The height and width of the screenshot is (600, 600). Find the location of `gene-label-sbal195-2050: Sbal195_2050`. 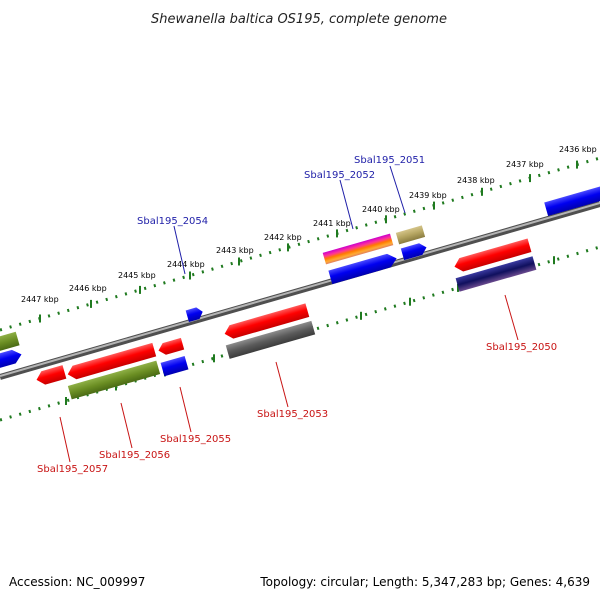

gene-label-sbal195-2050: Sbal195_2050 is located at coordinates (521, 347).